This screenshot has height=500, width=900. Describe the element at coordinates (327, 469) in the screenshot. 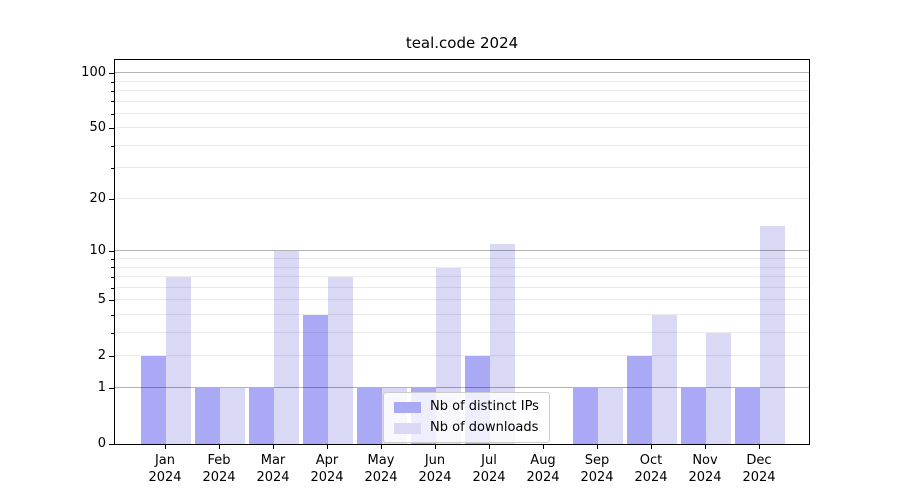

I see `x-tick-label-apr: Apr 2024` at that location.